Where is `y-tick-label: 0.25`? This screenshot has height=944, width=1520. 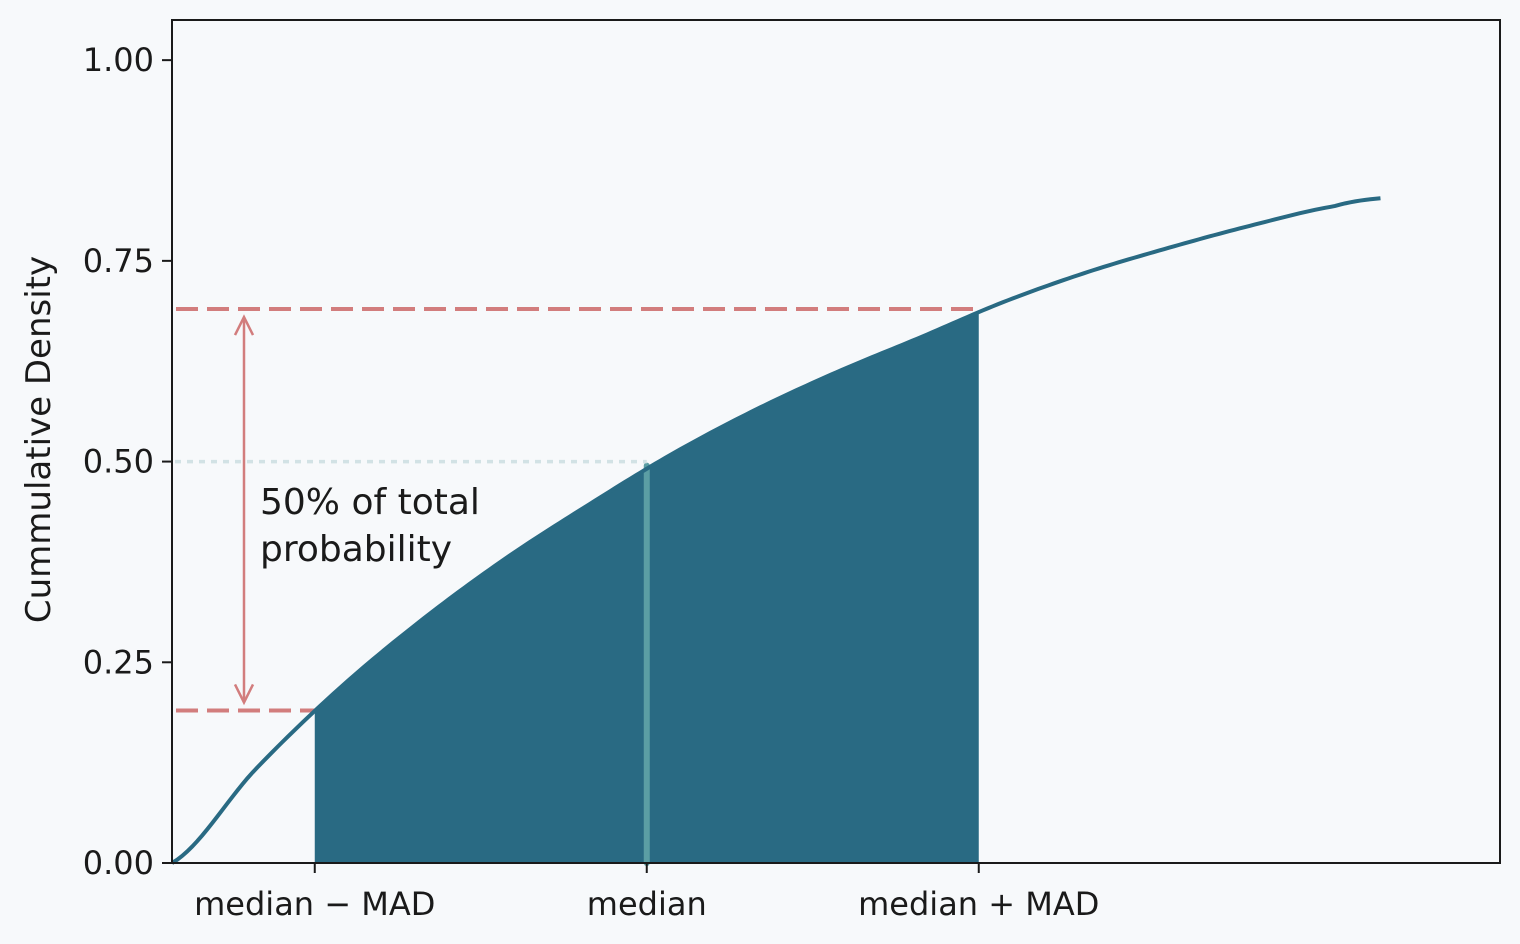
y-tick-label: 0.25 is located at coordinates (118, 662).